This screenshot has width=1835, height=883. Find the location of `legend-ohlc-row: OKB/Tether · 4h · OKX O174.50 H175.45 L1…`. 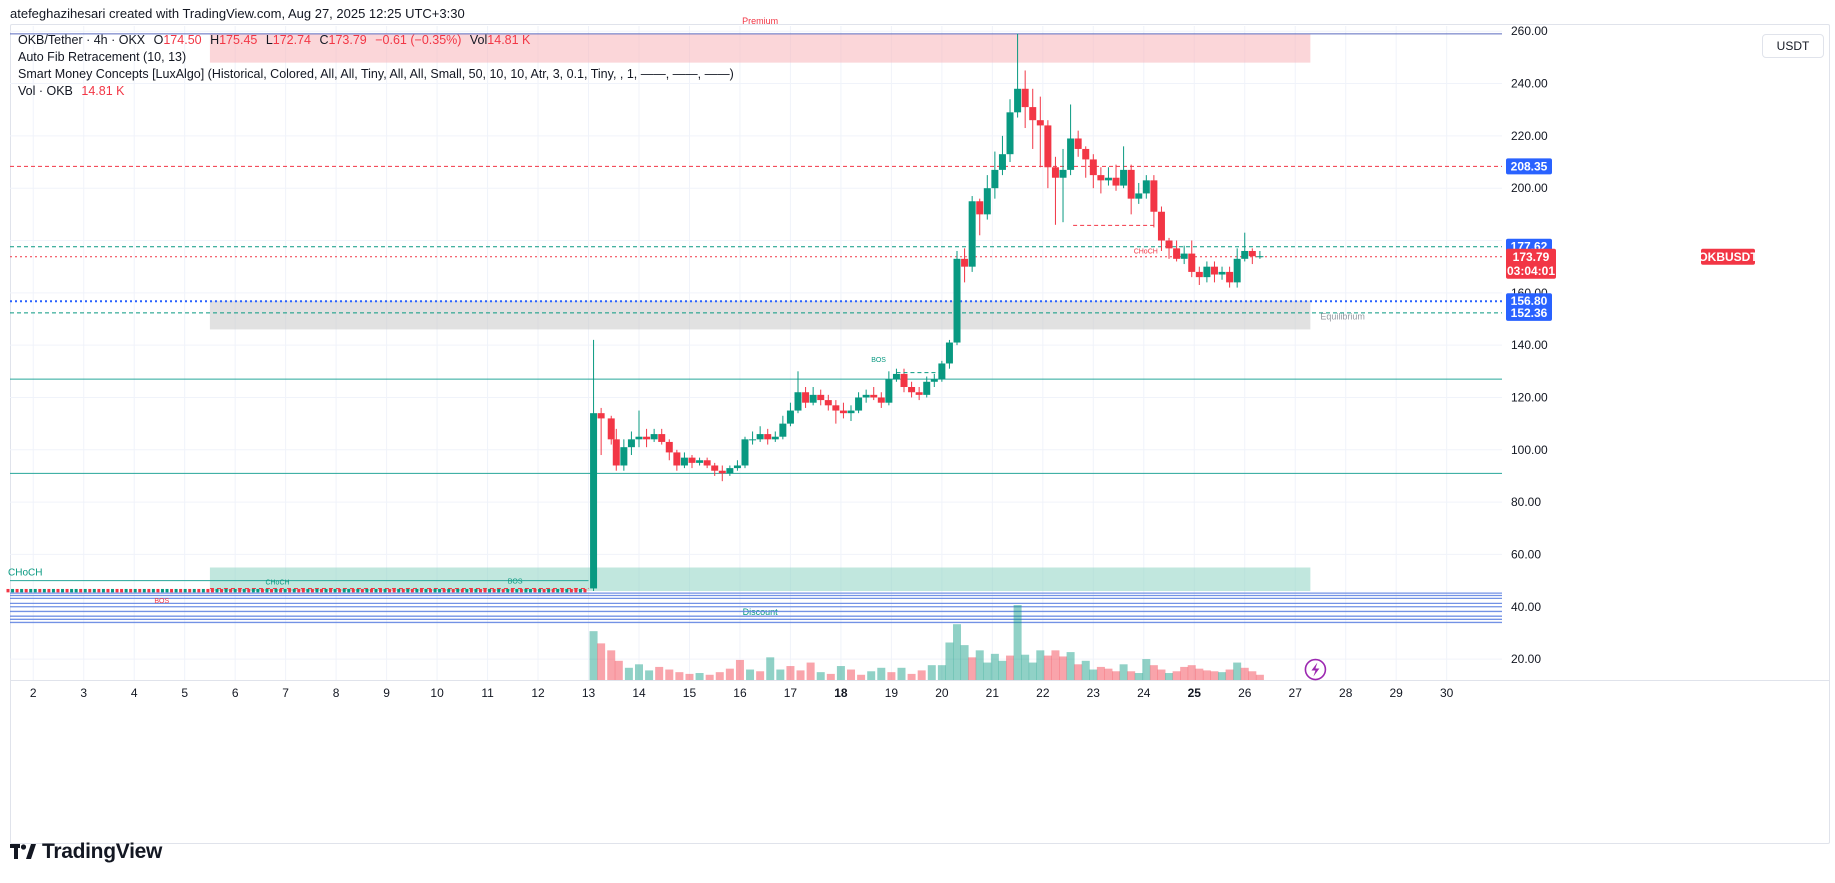

legend-ohlc-row: OKB/Tether · 4h · OKX O174.50 H175.45 L1… is located at coordinates (376, 40).